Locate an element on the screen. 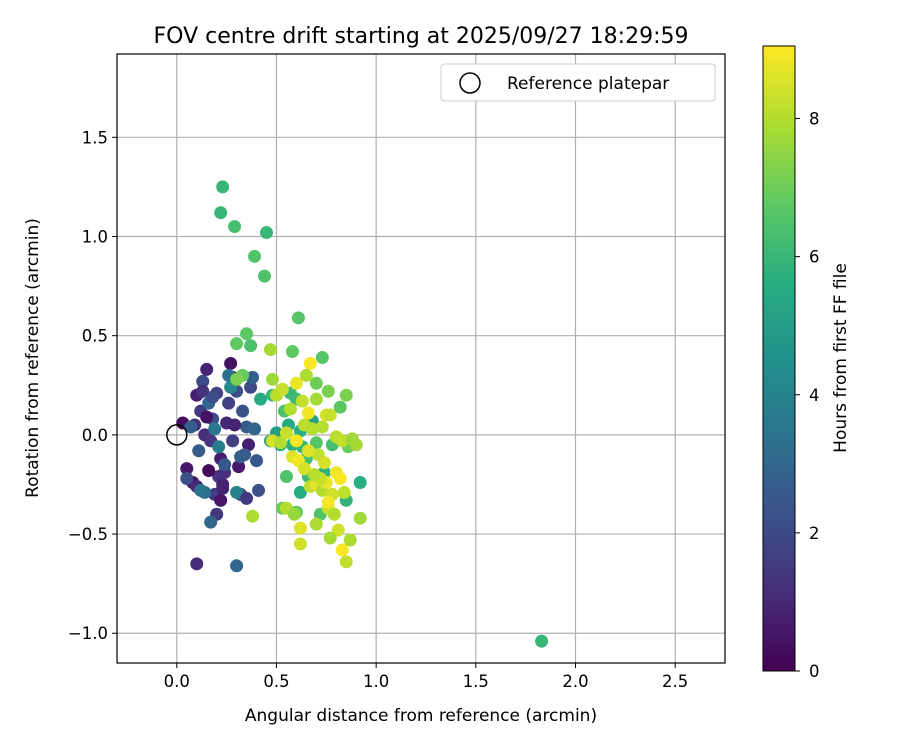 The height and width of the screenshot is (750, 900). legend-open-circle-icon is located at coordinates (470, 83).